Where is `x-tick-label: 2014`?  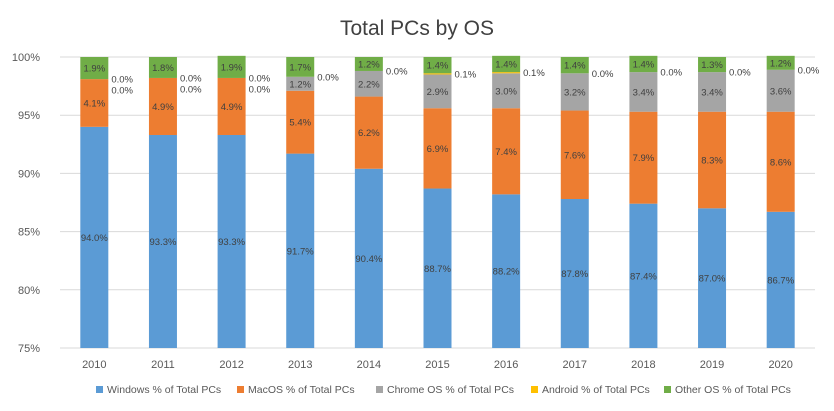 x-tick-label: 2014 is located at coordinates (369, 365).